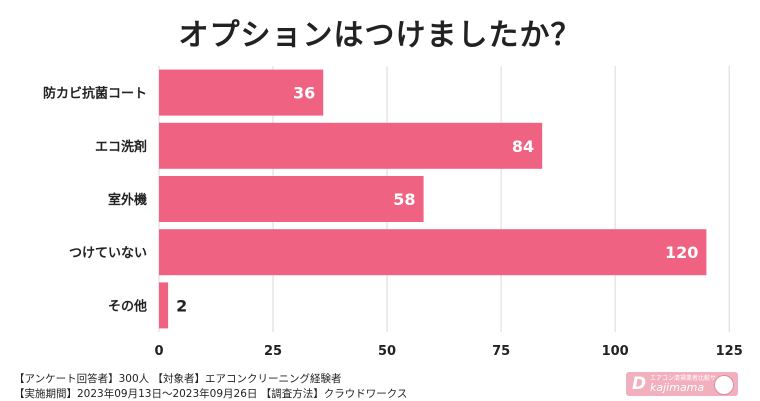 The width and height of the screenshot is (760, 401). What do you see at coordinates (181, 305) in the screenshot?
I see `data-label: 2` at bounding box center [181, 305].